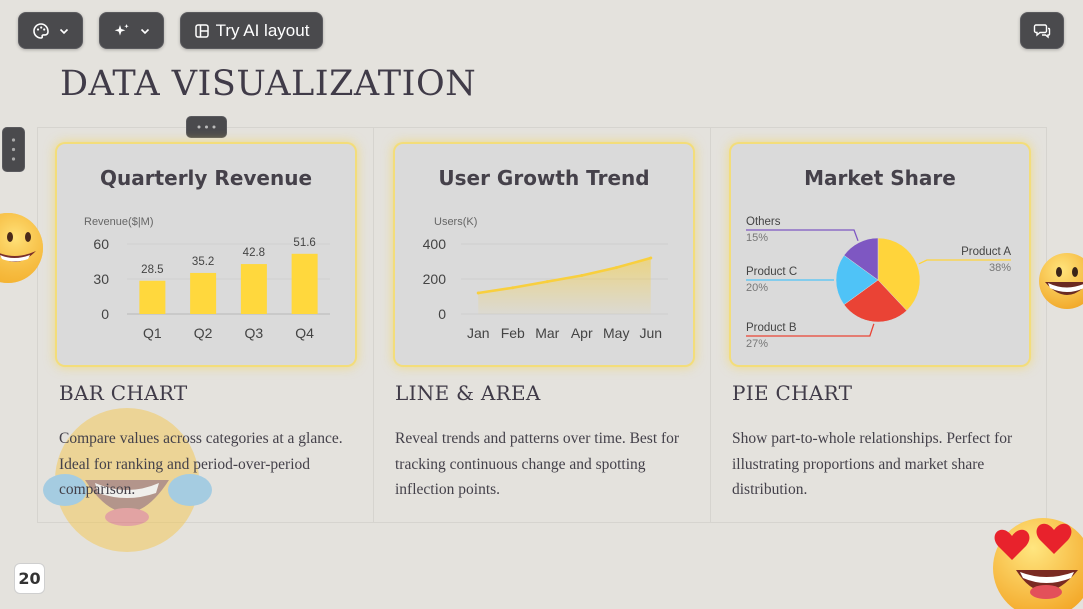 This screenshot has width=1083, height=609. I want to click on chart-title: Market Share, so click(880, 178).